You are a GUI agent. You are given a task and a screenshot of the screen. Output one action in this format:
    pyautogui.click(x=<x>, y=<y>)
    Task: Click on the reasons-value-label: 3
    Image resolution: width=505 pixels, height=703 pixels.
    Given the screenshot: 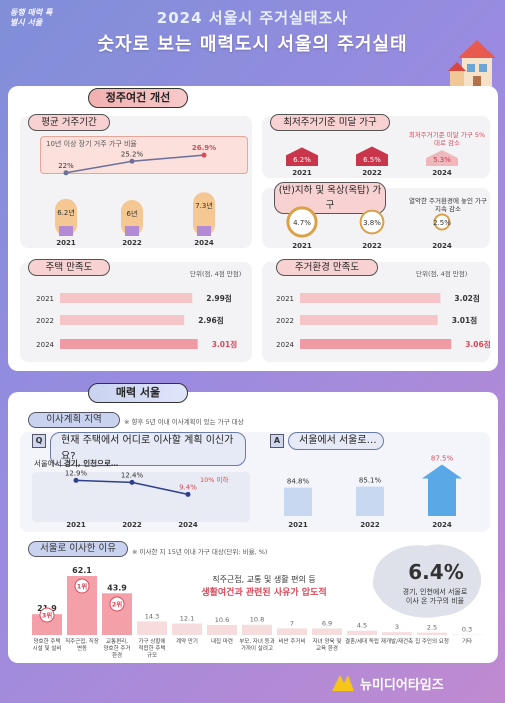 What is the action you would take?
    pyautogui.click(x=397, y=627)
    